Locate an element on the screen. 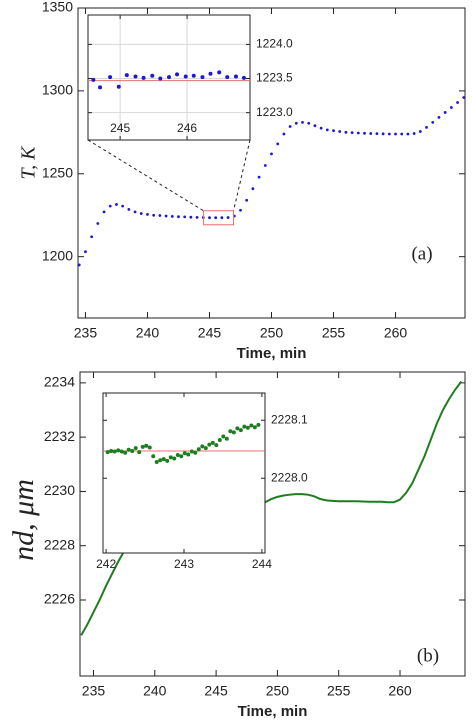  y-tick-label: 2228.1 is located at coordinates (289, 419).